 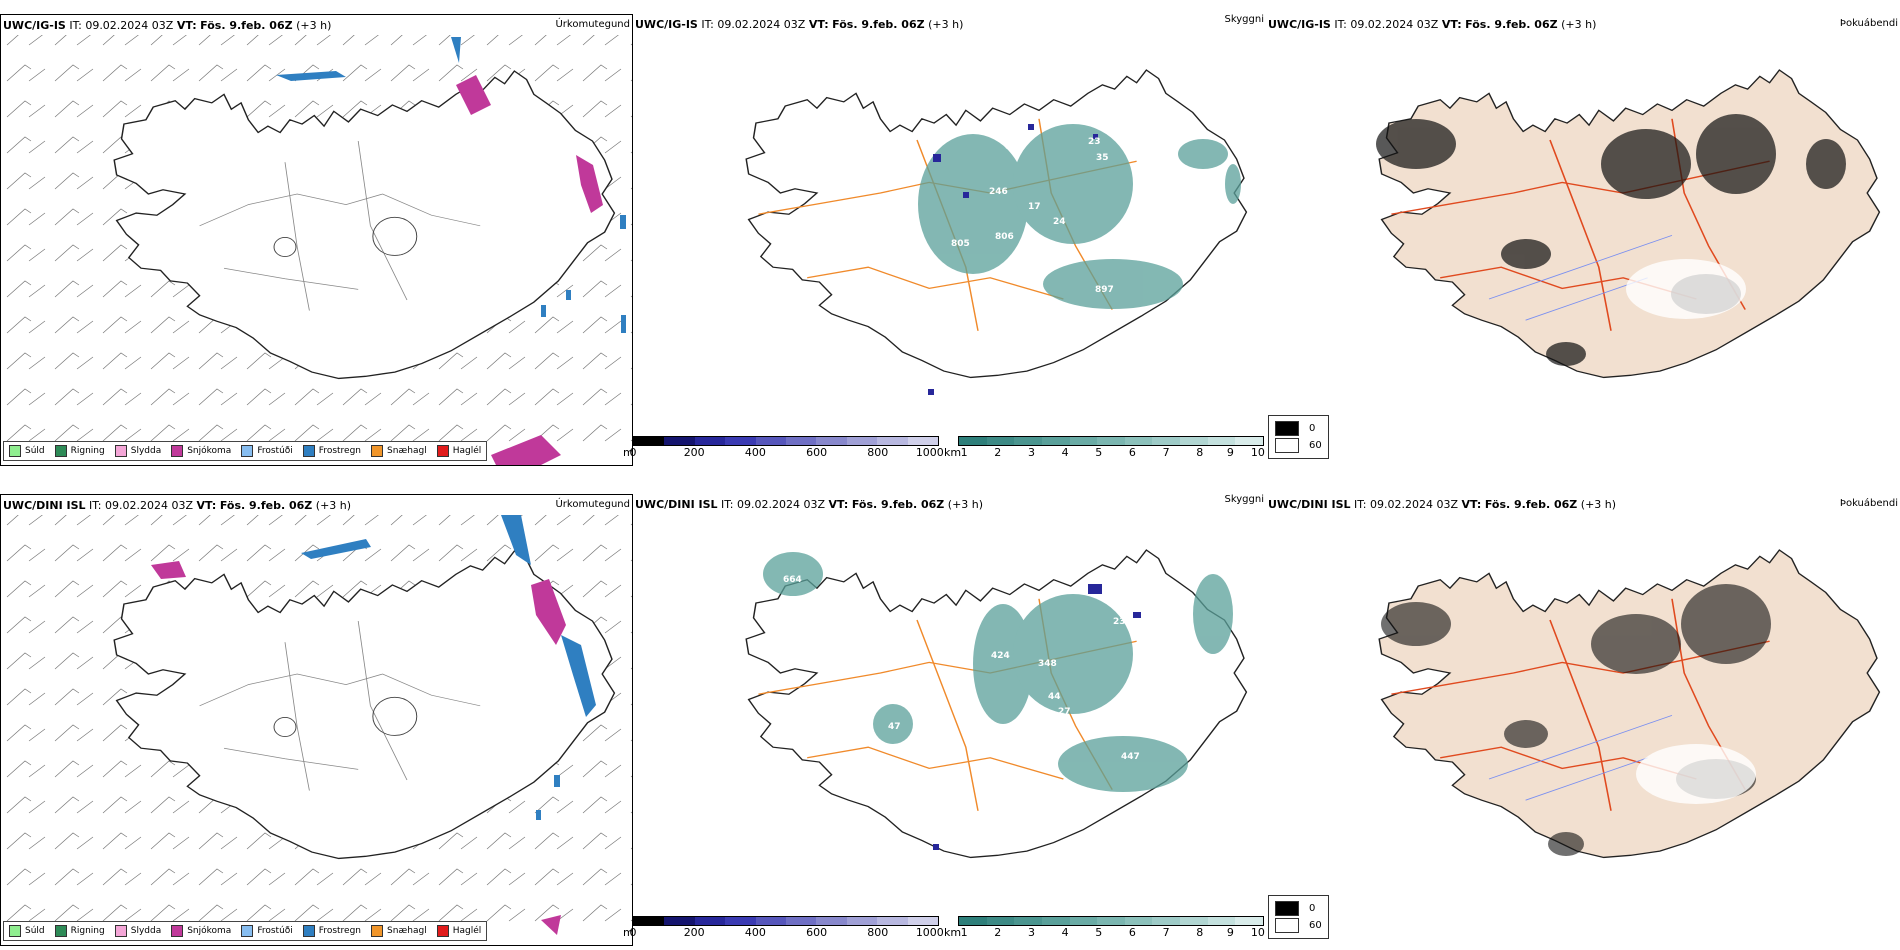 I want to click on legend-item: Frostregn, so click(x=331, y=451).